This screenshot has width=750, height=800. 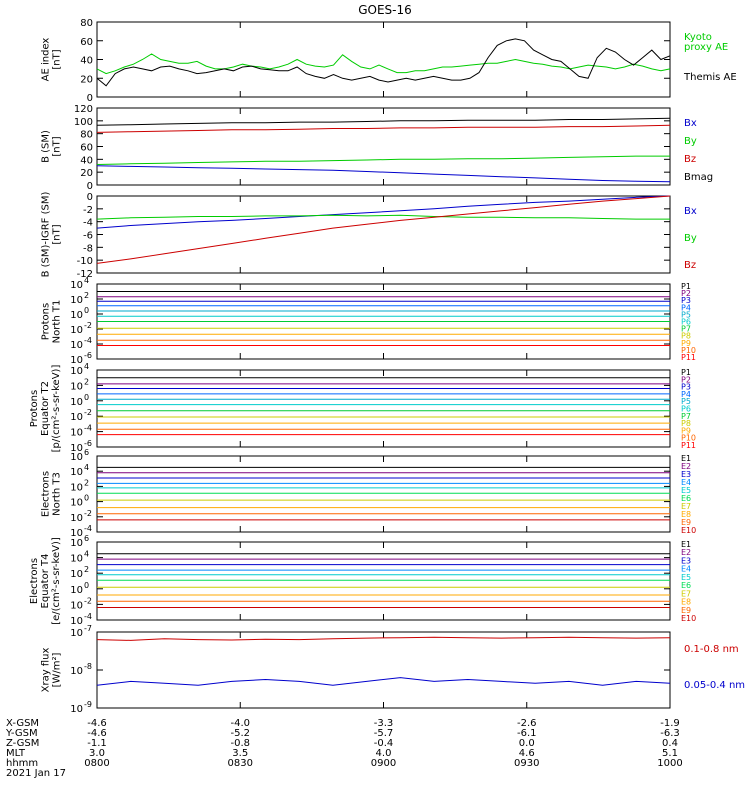 What do you see at coordinates (688, 357) in the screenshot?
I see `channel-label: P11` at bounding box center [688, 357].